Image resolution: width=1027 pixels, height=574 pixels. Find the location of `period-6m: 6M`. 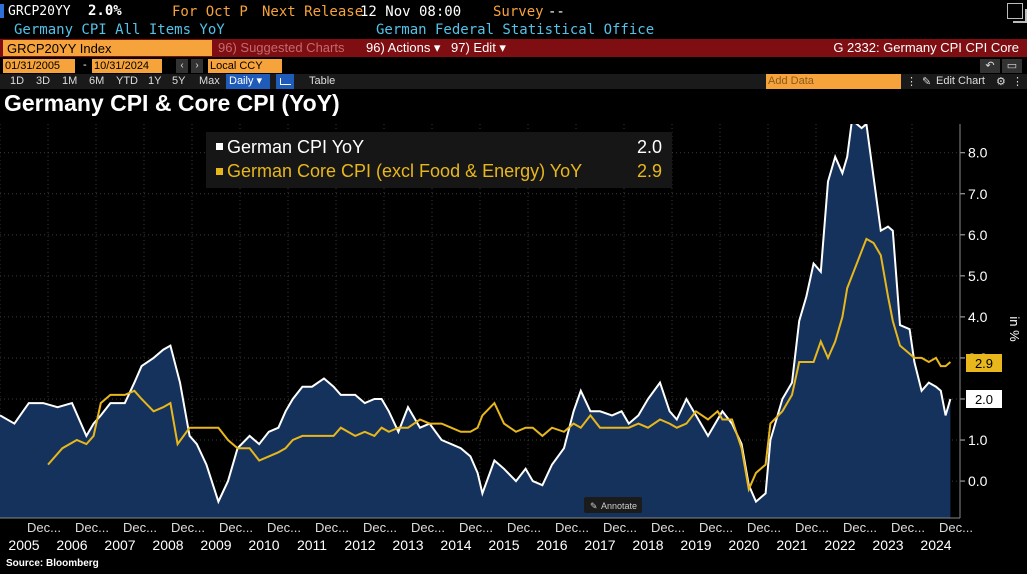

period-6m: 6M is located at coordinates (97, 81).